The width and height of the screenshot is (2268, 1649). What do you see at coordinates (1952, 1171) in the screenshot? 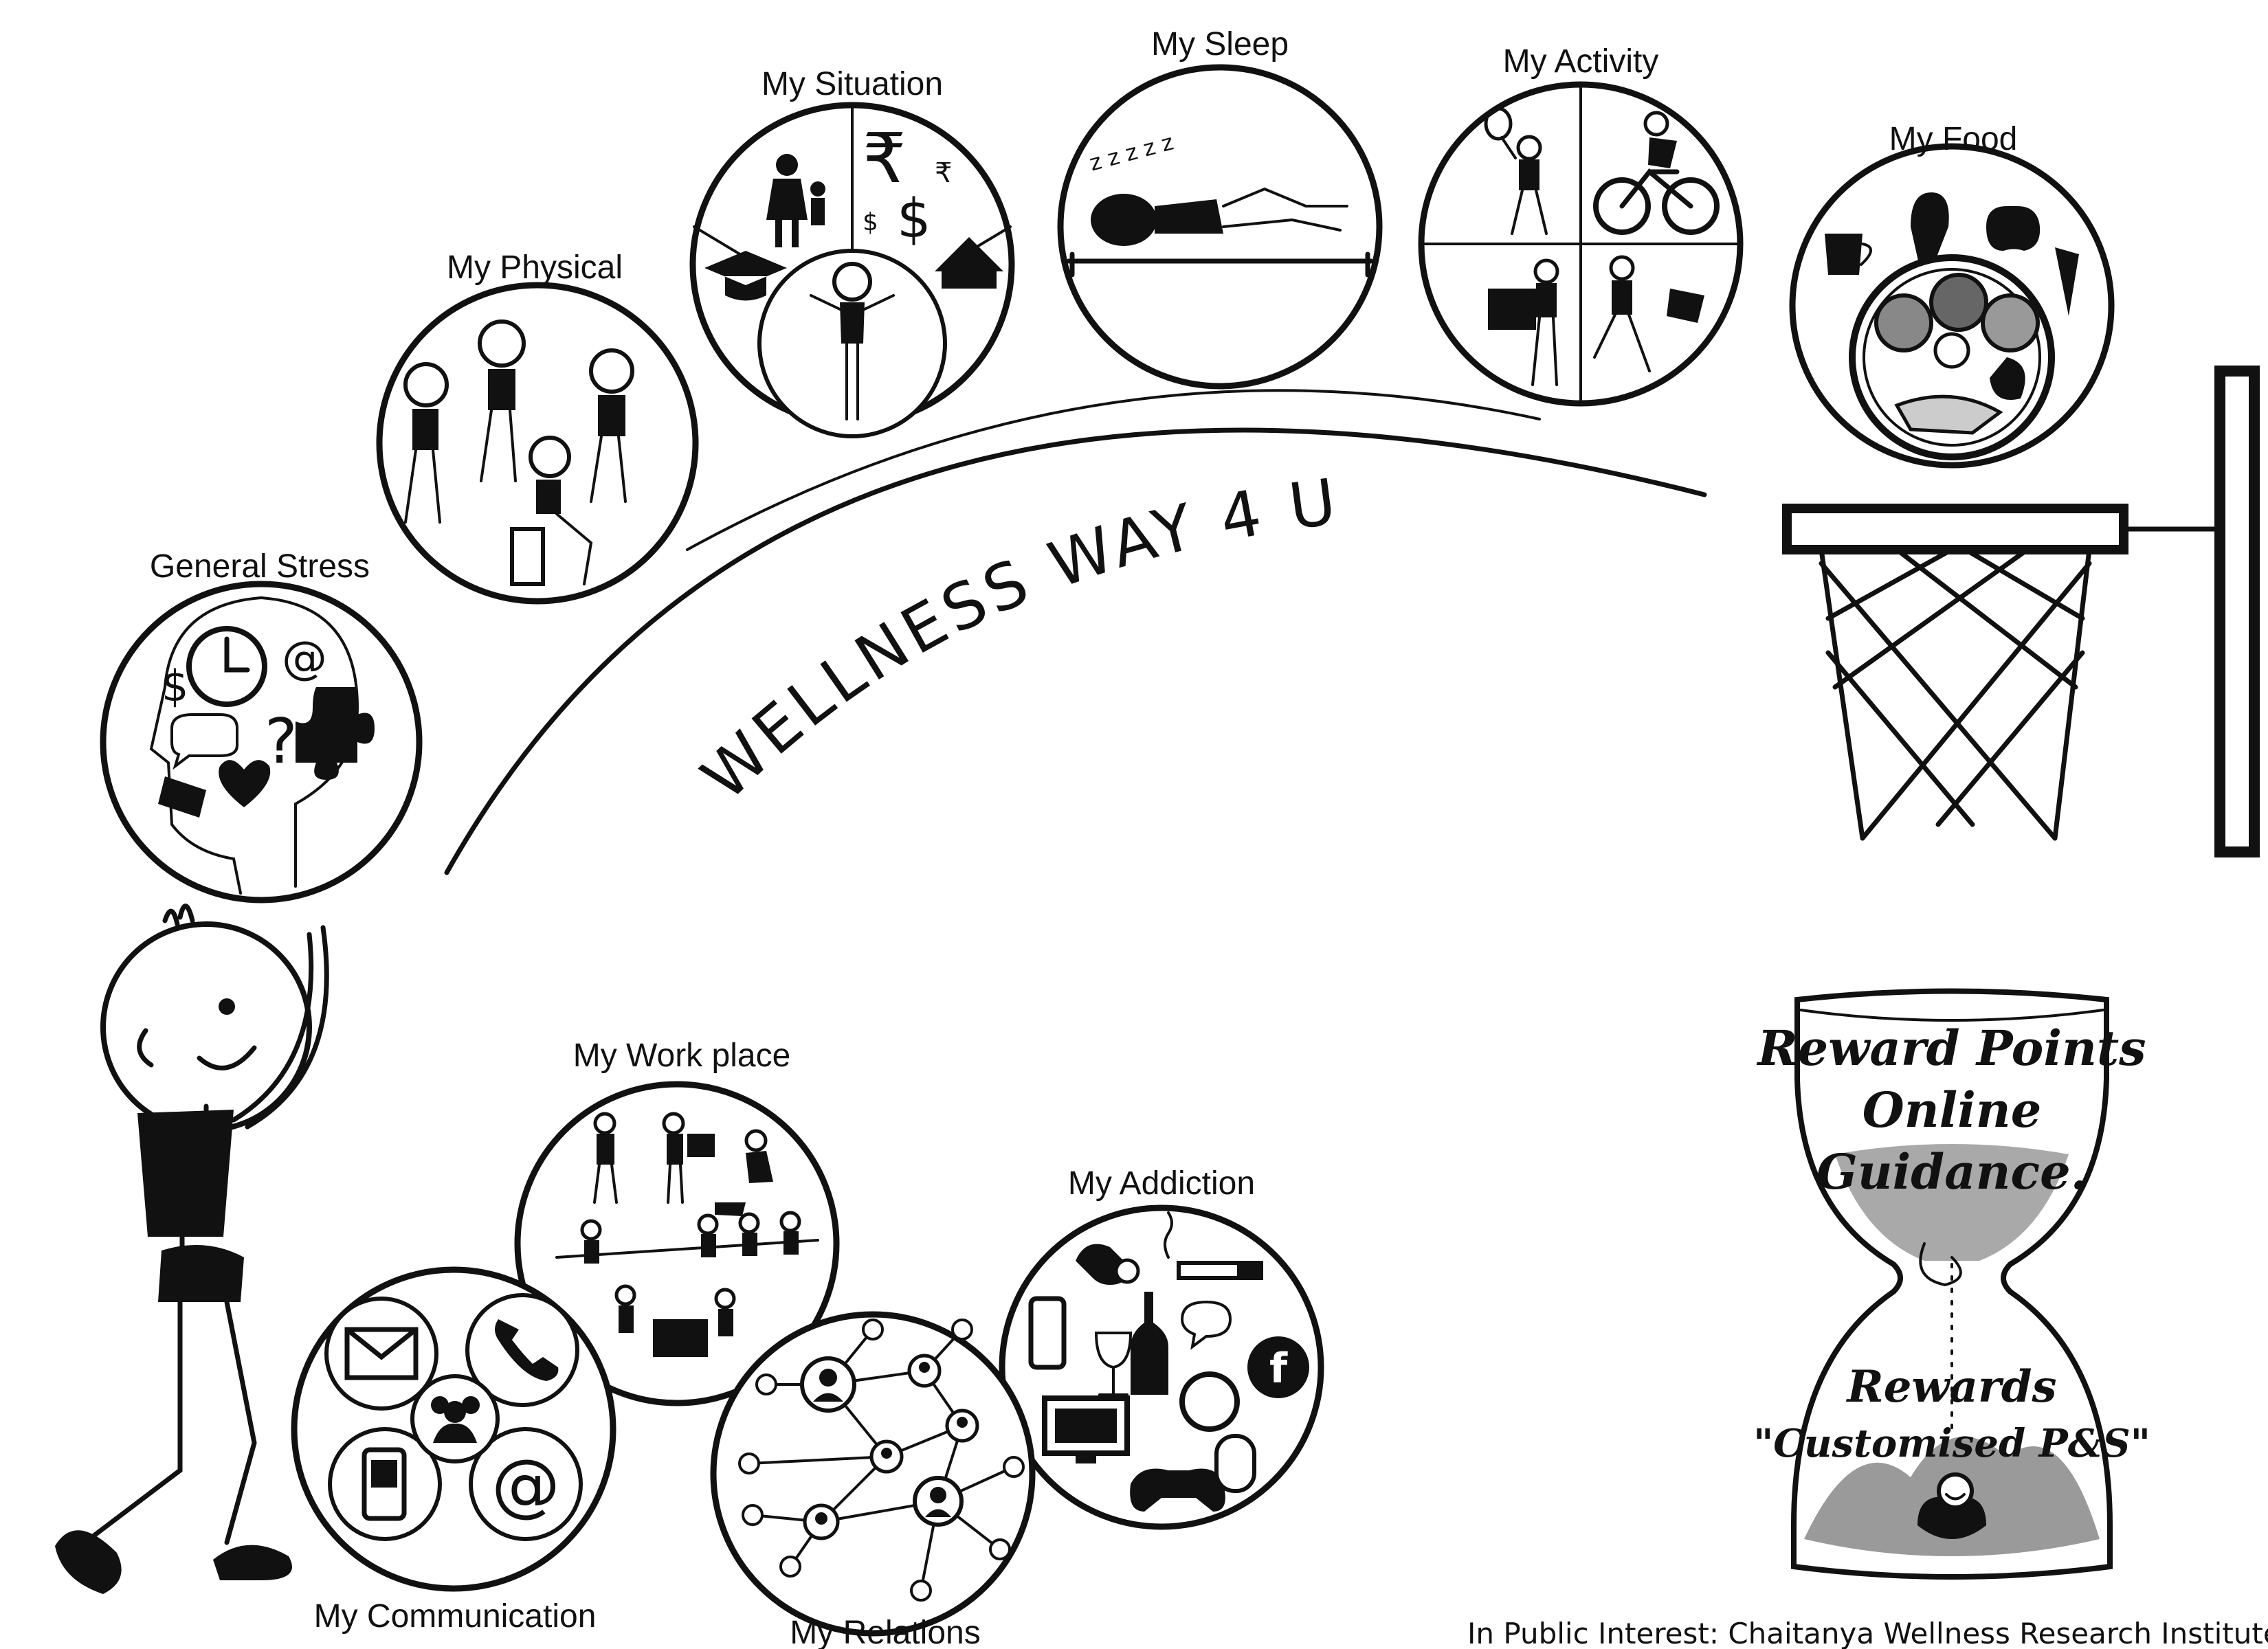
I see `hourglass-line-3: Guidance.` at bounding box center [1952, 1171].